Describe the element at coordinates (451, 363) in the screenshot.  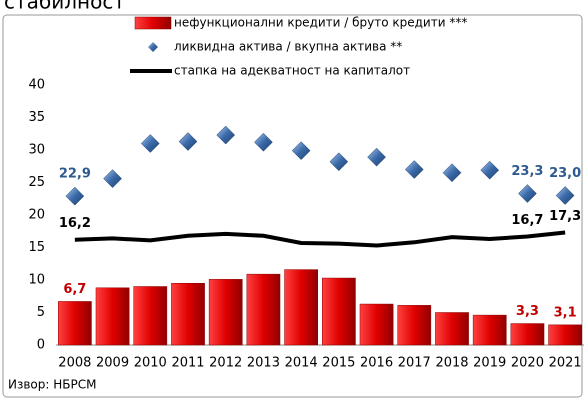
I see `x-tick-label: 2018` at that location.